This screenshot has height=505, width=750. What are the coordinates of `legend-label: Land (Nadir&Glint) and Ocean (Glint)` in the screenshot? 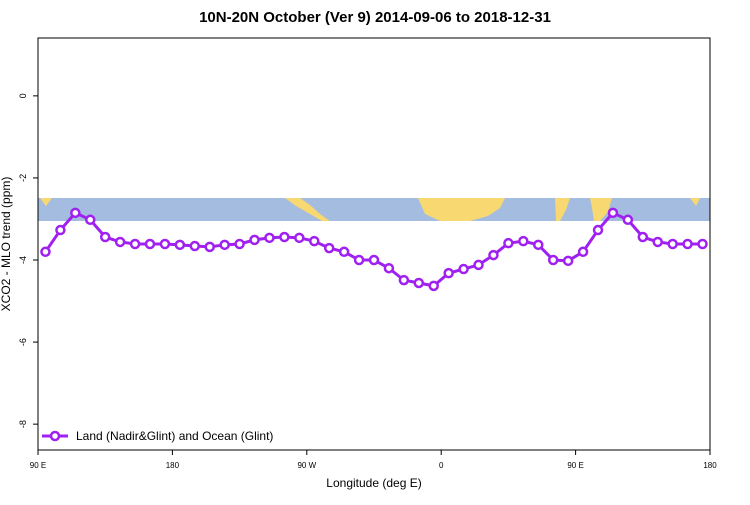 It's located at (174, 436).